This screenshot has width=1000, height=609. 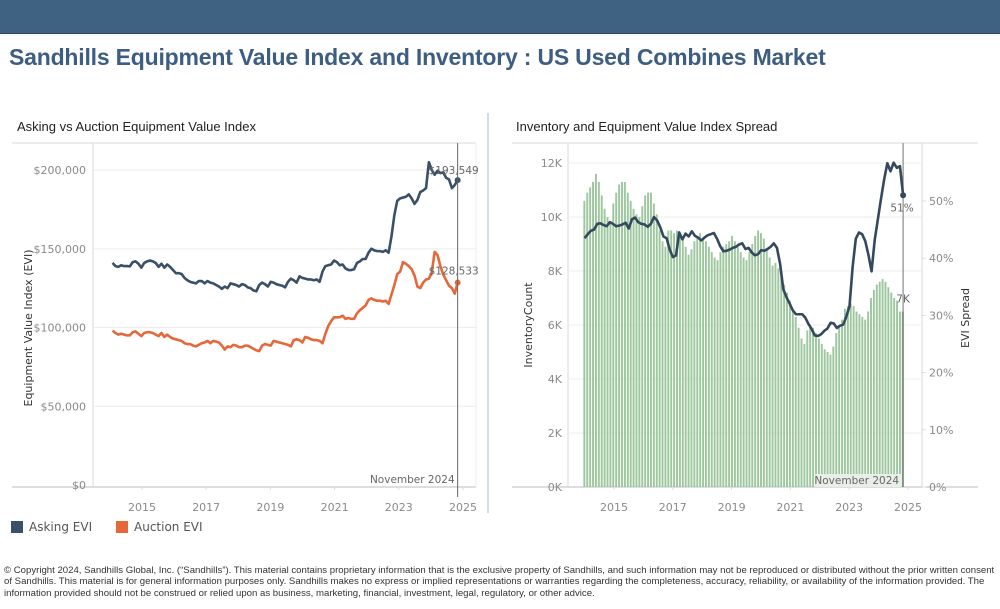 What do you see at coordinates (552, 217) in the screenshot?
I see `y-tick-label: 10K` at bounding box center [552, 217].